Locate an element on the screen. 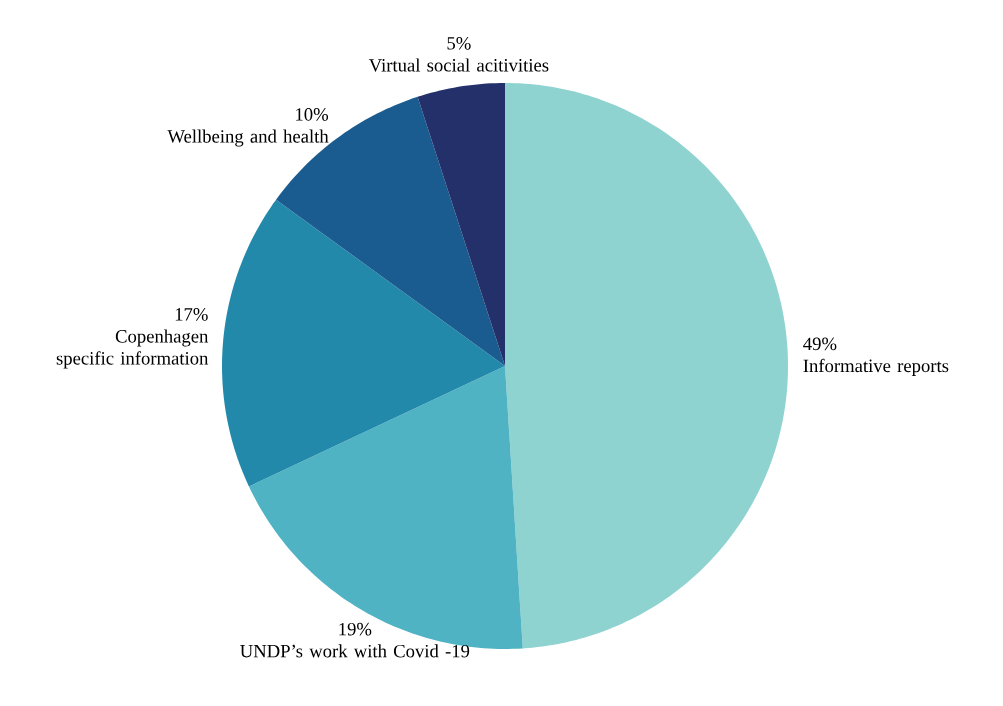  data-label: 10% is located at coordinates (312, 114).